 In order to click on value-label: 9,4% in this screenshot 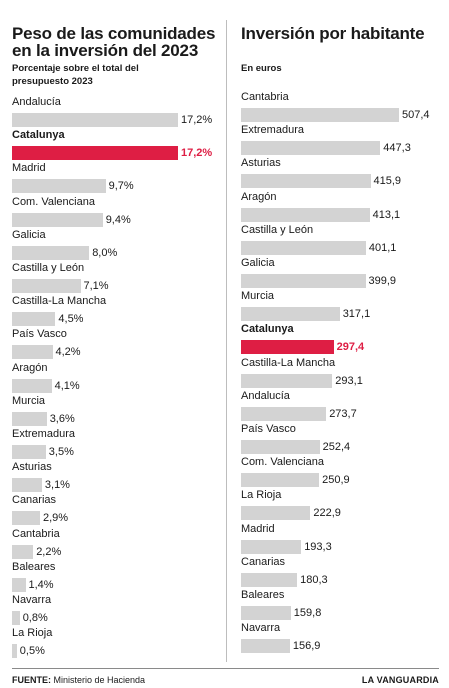, I will do `click(118, 219)`.